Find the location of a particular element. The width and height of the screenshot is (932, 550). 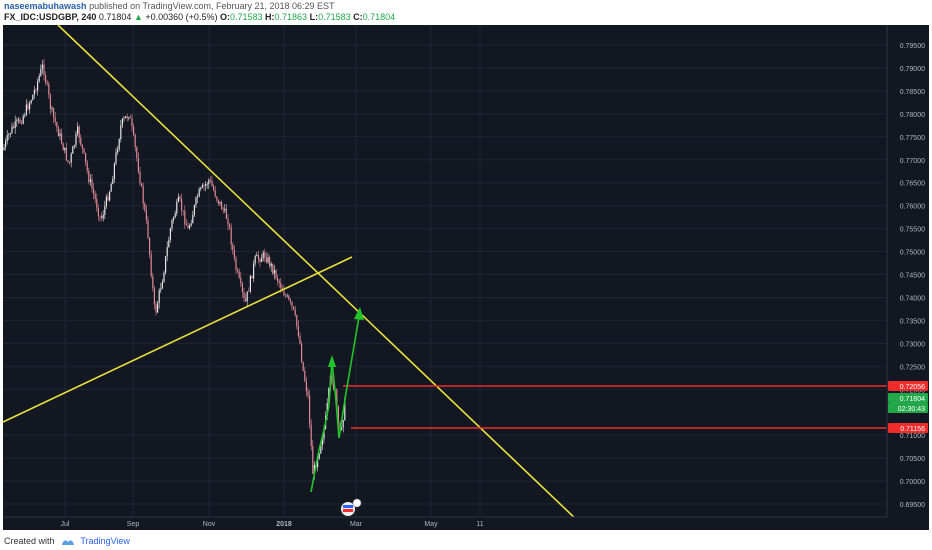

price-tick-label: 0.74000 is located at coordinates (912, 298).